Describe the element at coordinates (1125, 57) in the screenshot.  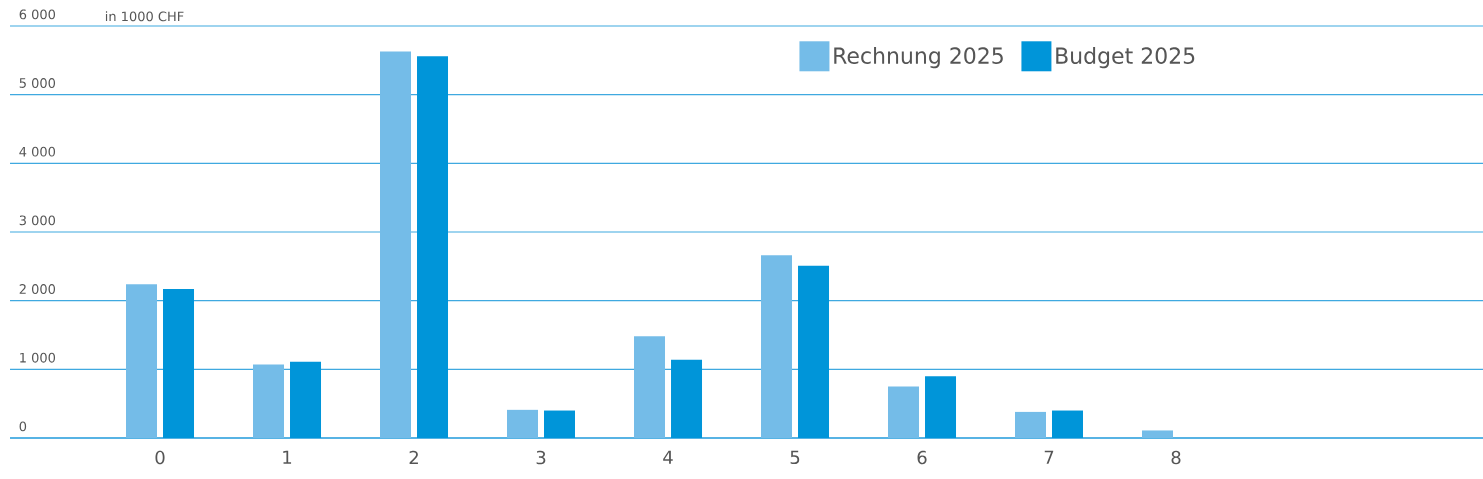
I see `legend-label: Budget 2025` at that location.